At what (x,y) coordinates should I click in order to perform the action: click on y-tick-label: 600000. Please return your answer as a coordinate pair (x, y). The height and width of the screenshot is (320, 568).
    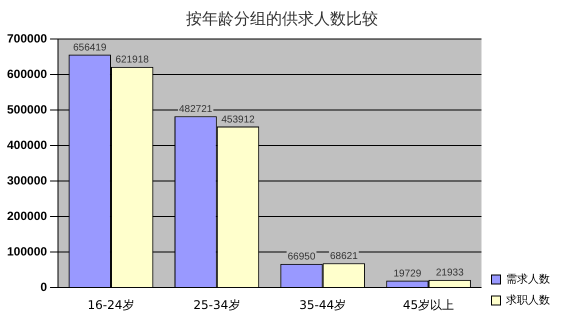
    Looking at the image, I should click on (27, 74).